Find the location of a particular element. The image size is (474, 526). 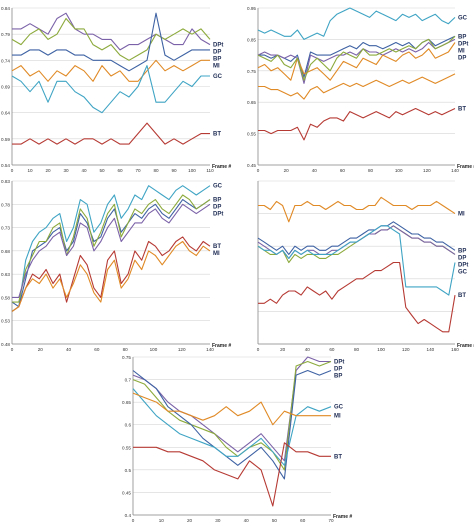

y-tick-label: 0.4 is located at coordinates (128, 515).